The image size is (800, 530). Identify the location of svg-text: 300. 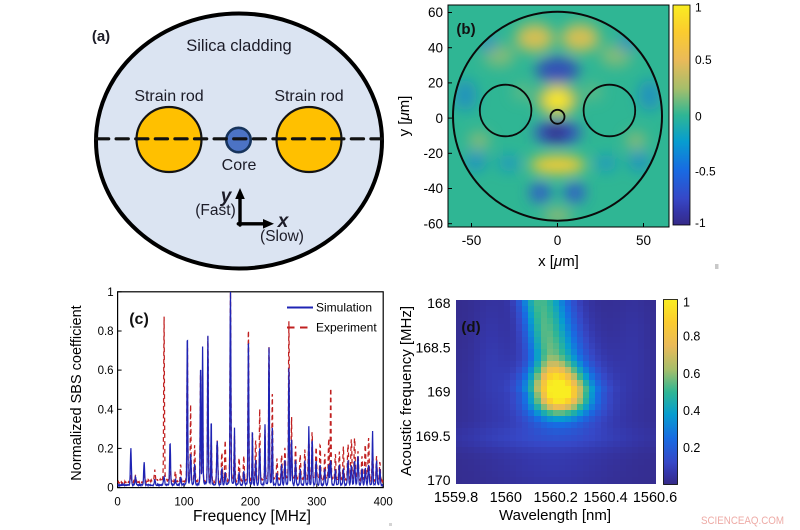
(316, 502).